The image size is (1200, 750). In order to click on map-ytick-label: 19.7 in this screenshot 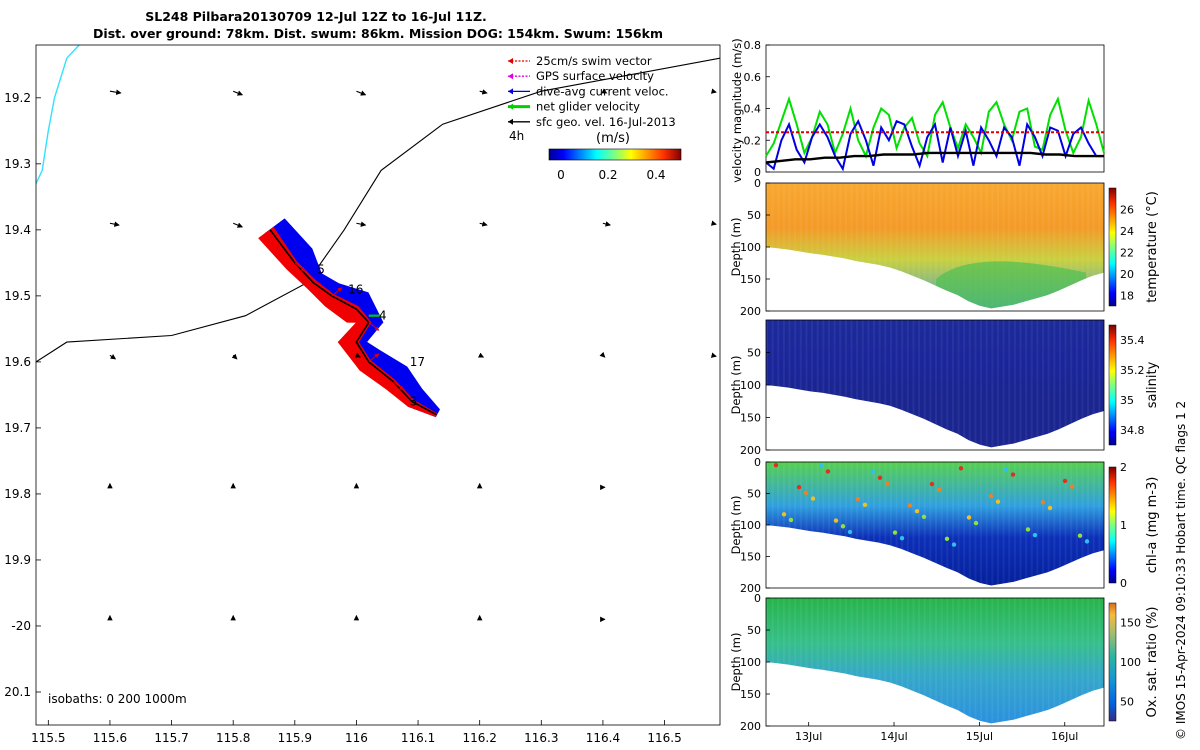, I will do `click(17, 428)`.